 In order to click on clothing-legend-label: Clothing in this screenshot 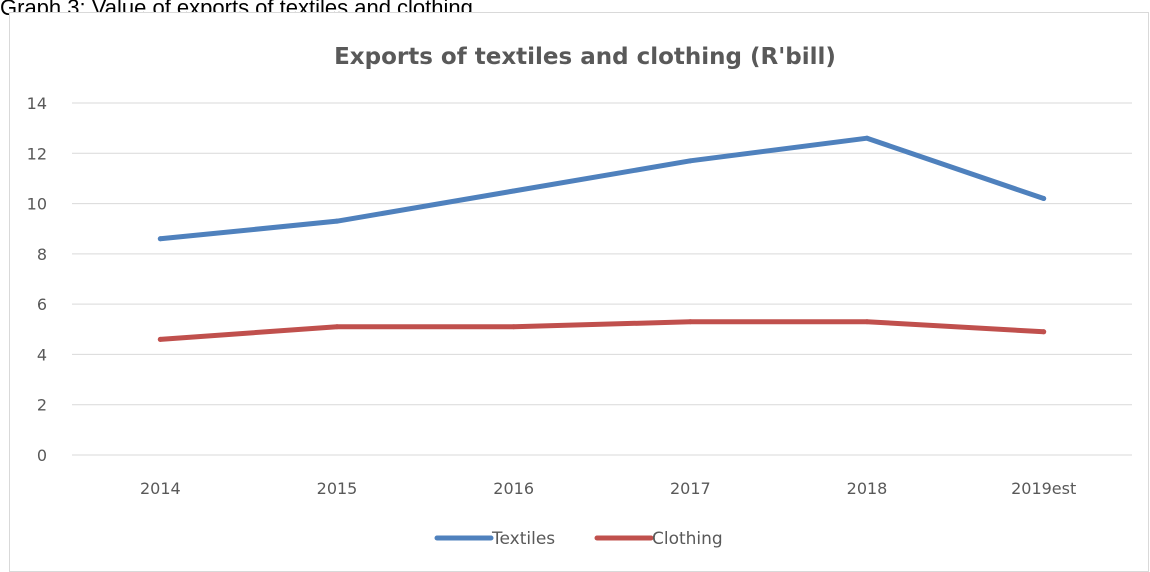, I will do `click(687, 539)`.